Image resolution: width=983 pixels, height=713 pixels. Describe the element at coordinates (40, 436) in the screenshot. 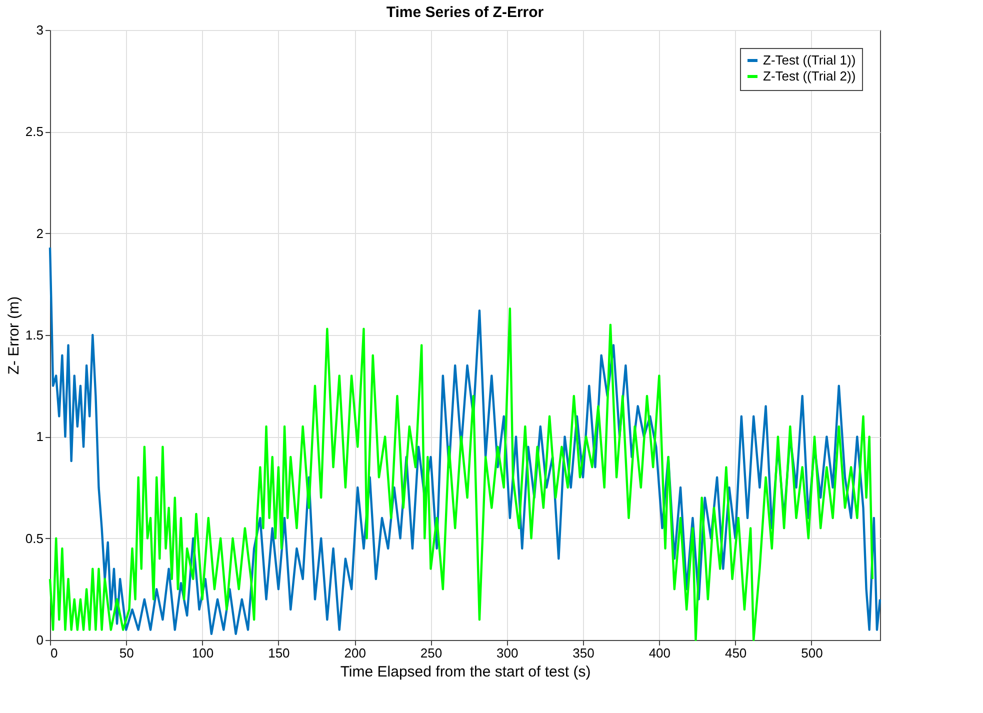

I see `y-tick-label: 1` at that location.